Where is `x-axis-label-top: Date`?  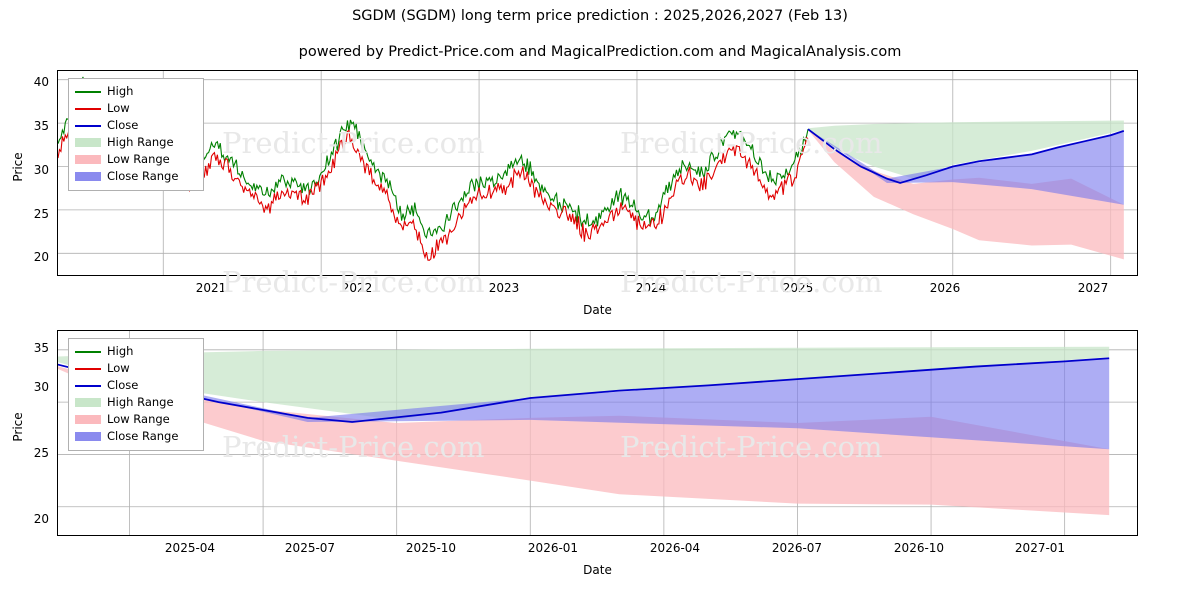
x-axis-label-top: Date is located at coordinates (597, 310).